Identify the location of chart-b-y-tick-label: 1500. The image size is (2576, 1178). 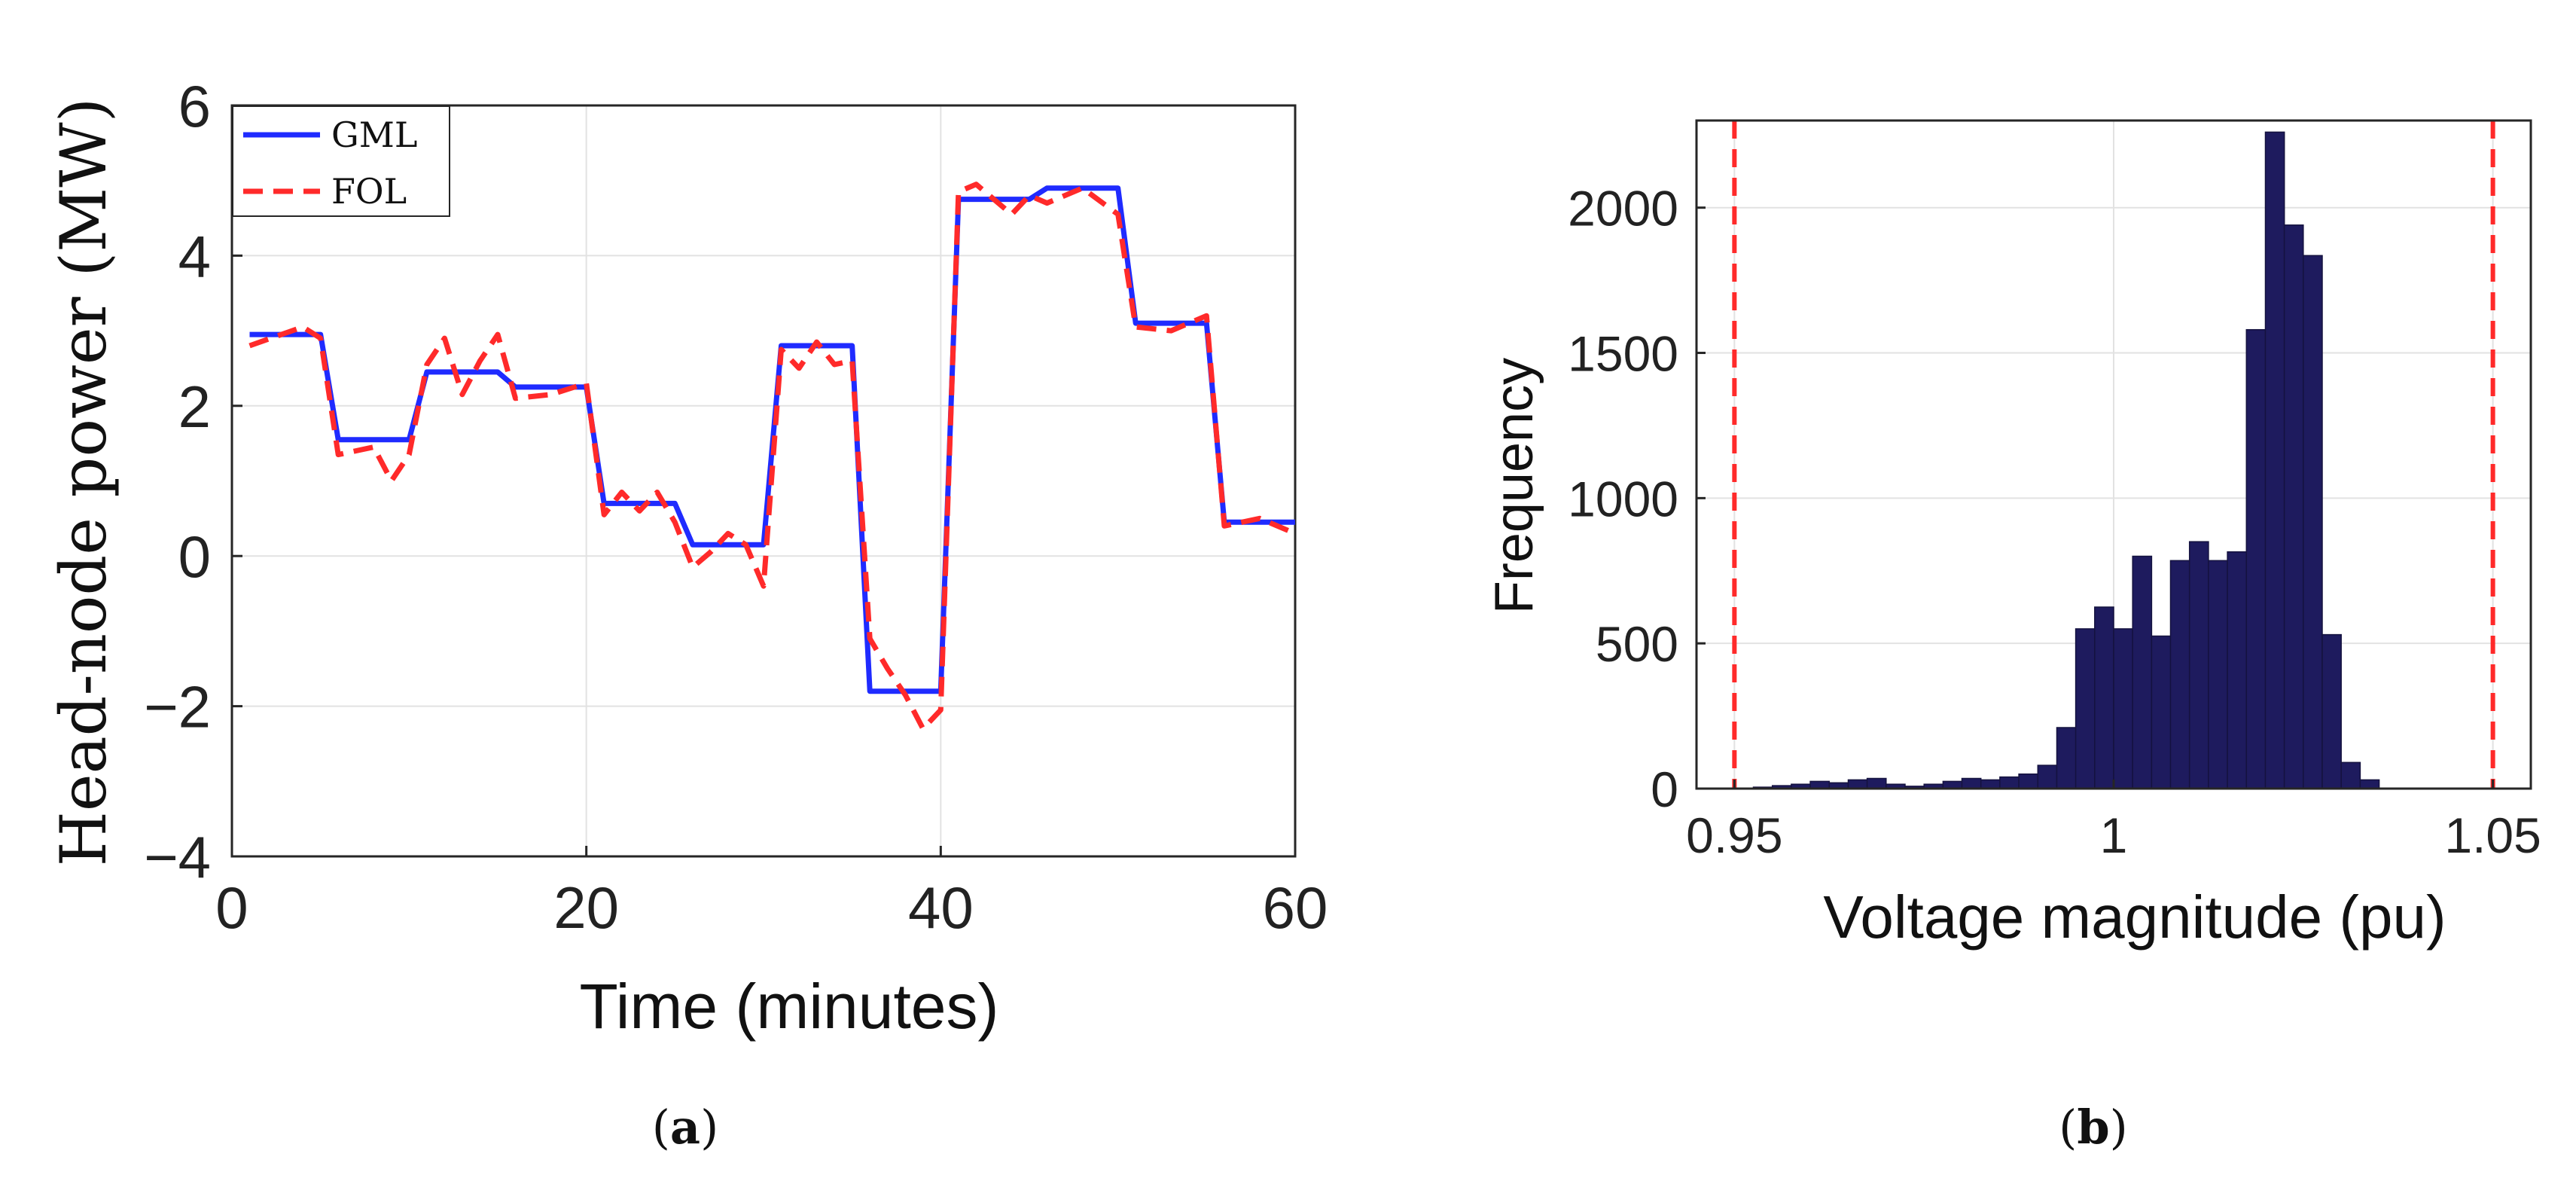
(1623, 354).